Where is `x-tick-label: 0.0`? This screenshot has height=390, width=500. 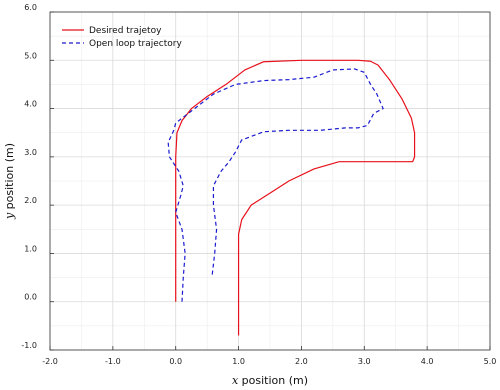 x-tick-label: 0.0 is located at coordinates (175, 361).